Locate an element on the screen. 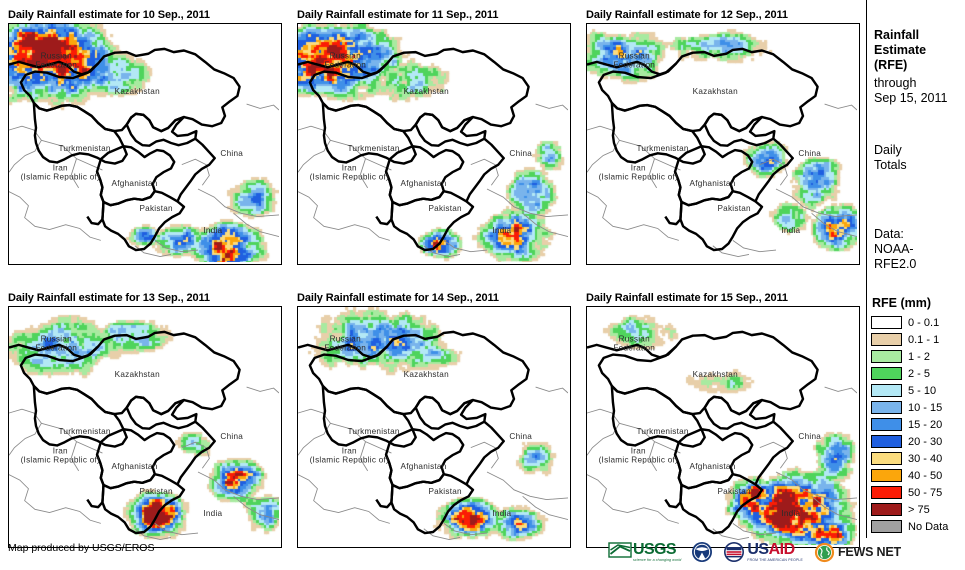 The image size is (965, 570). country-label: Iran (Islamic Republic of) is located at coordinates (60, 455).